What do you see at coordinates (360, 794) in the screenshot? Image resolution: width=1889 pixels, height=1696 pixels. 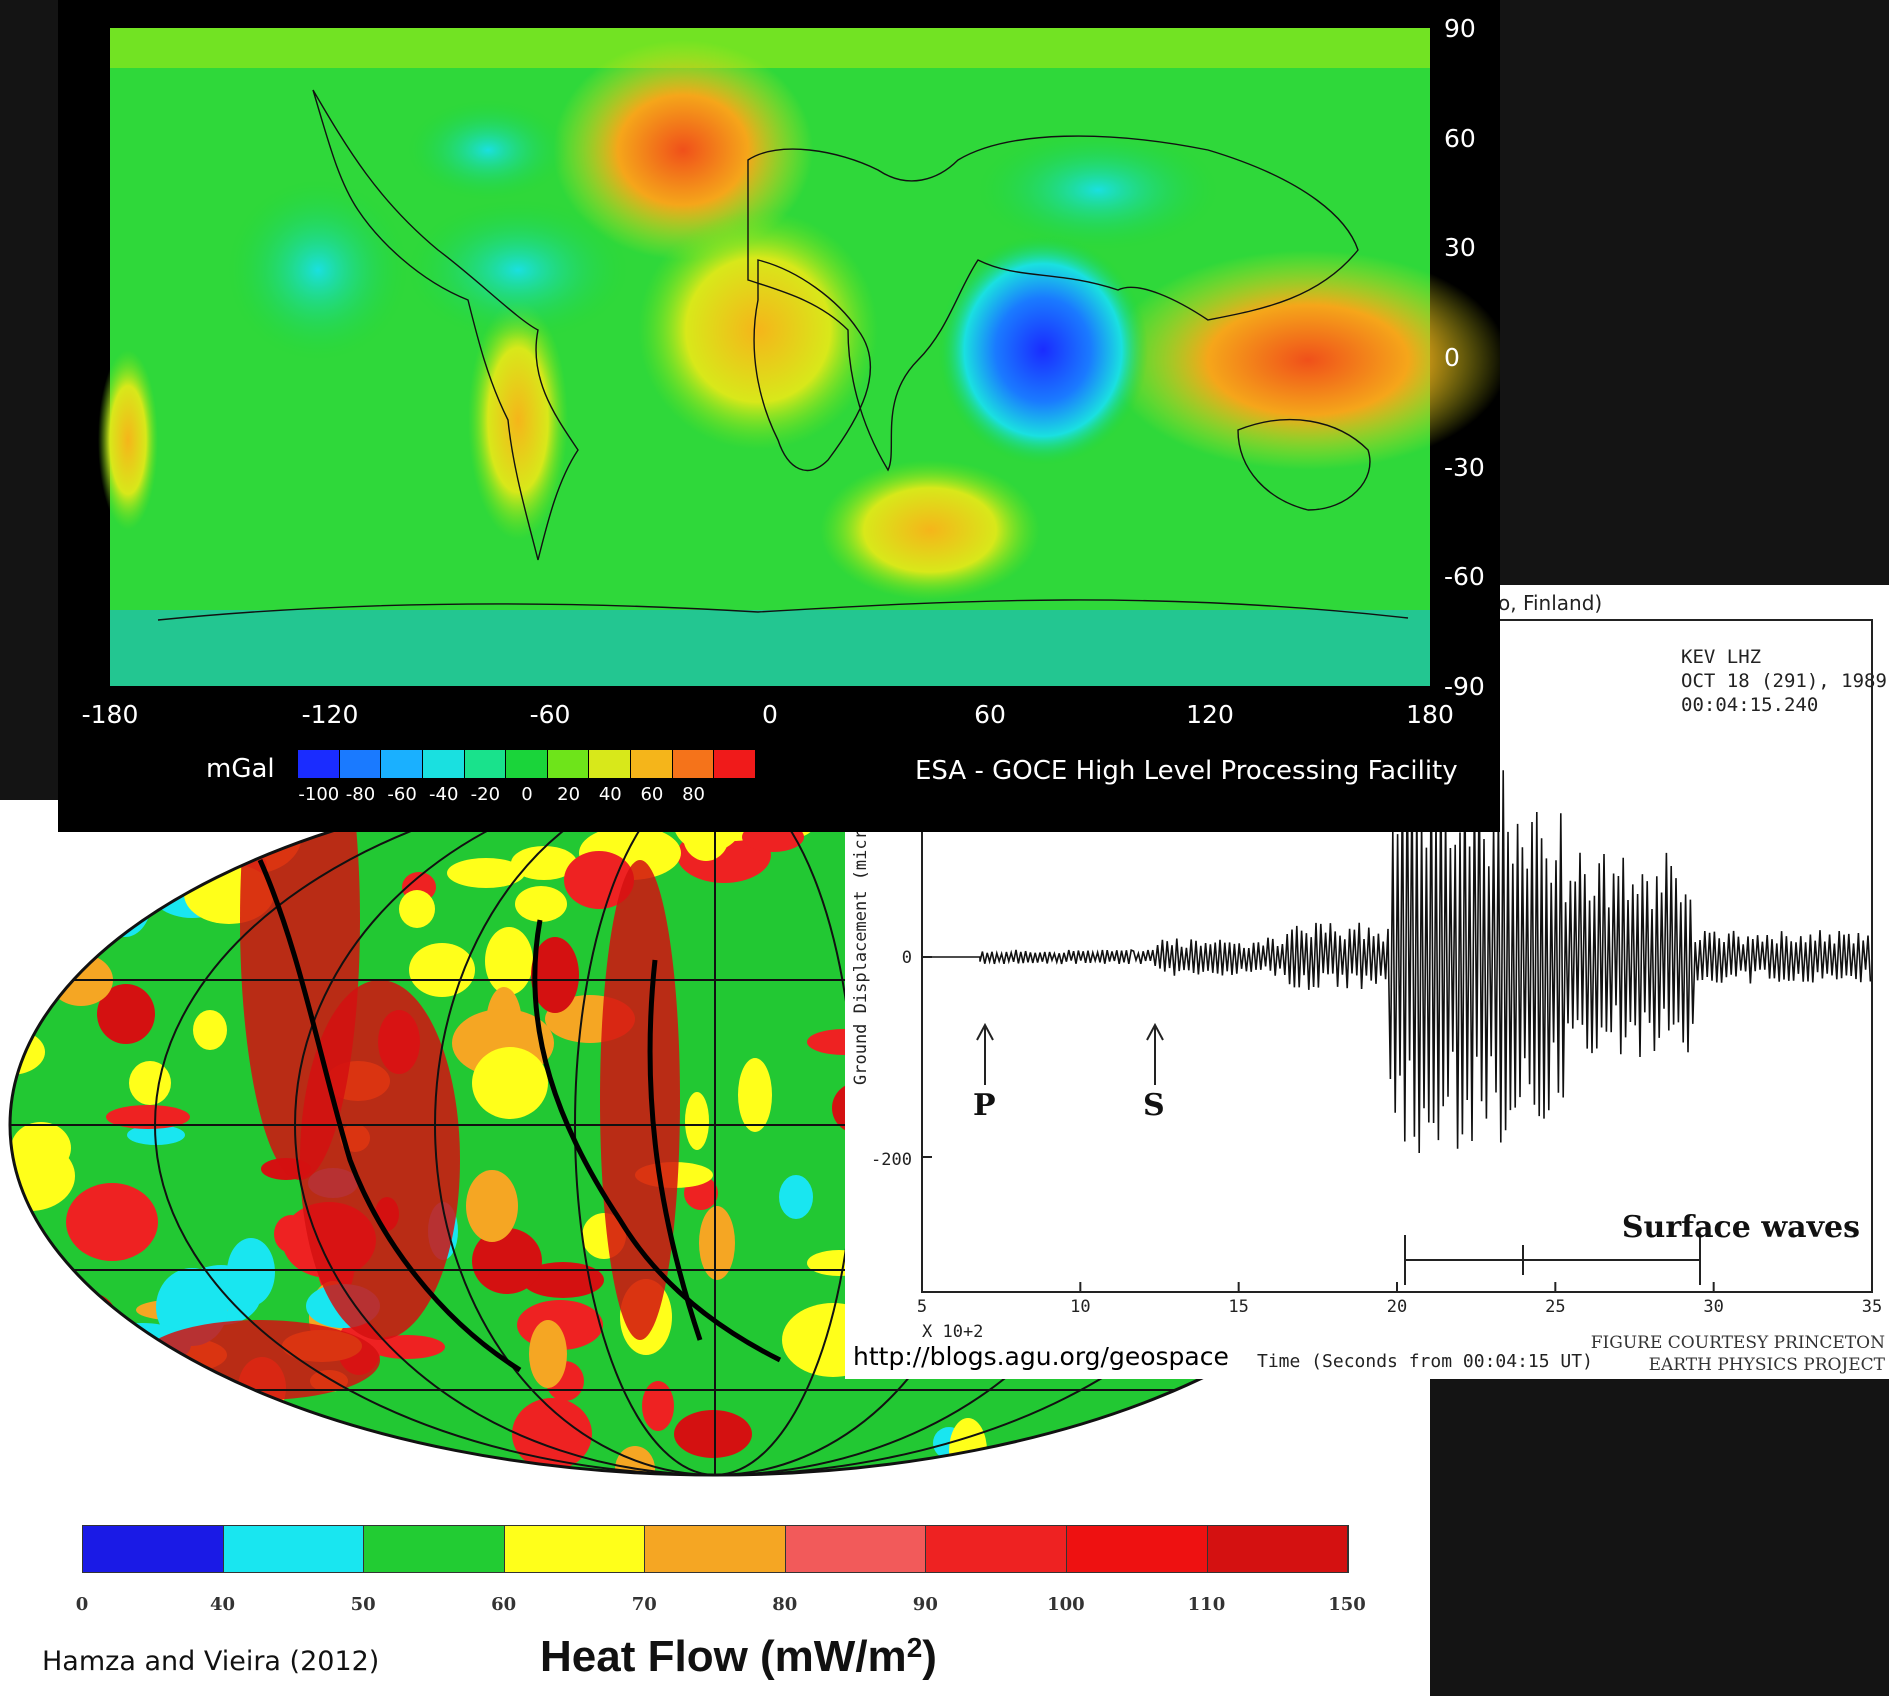 I see `gravity-colorbar-tick: -80` at bounding box center [360, 794].